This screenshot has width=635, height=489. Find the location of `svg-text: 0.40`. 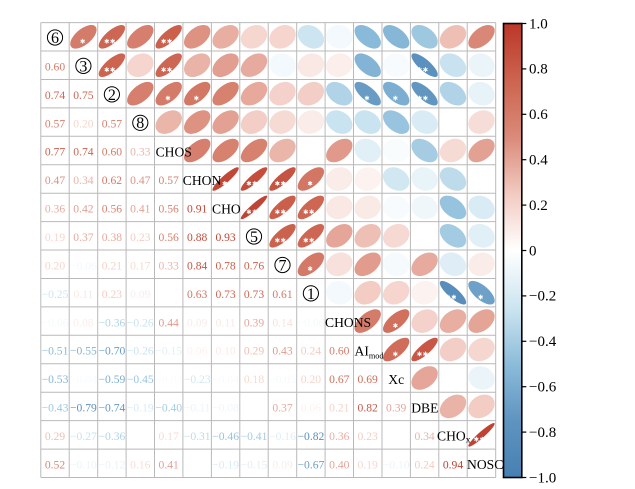

svg-text: 0.40 is located at coordinates (339, 465).